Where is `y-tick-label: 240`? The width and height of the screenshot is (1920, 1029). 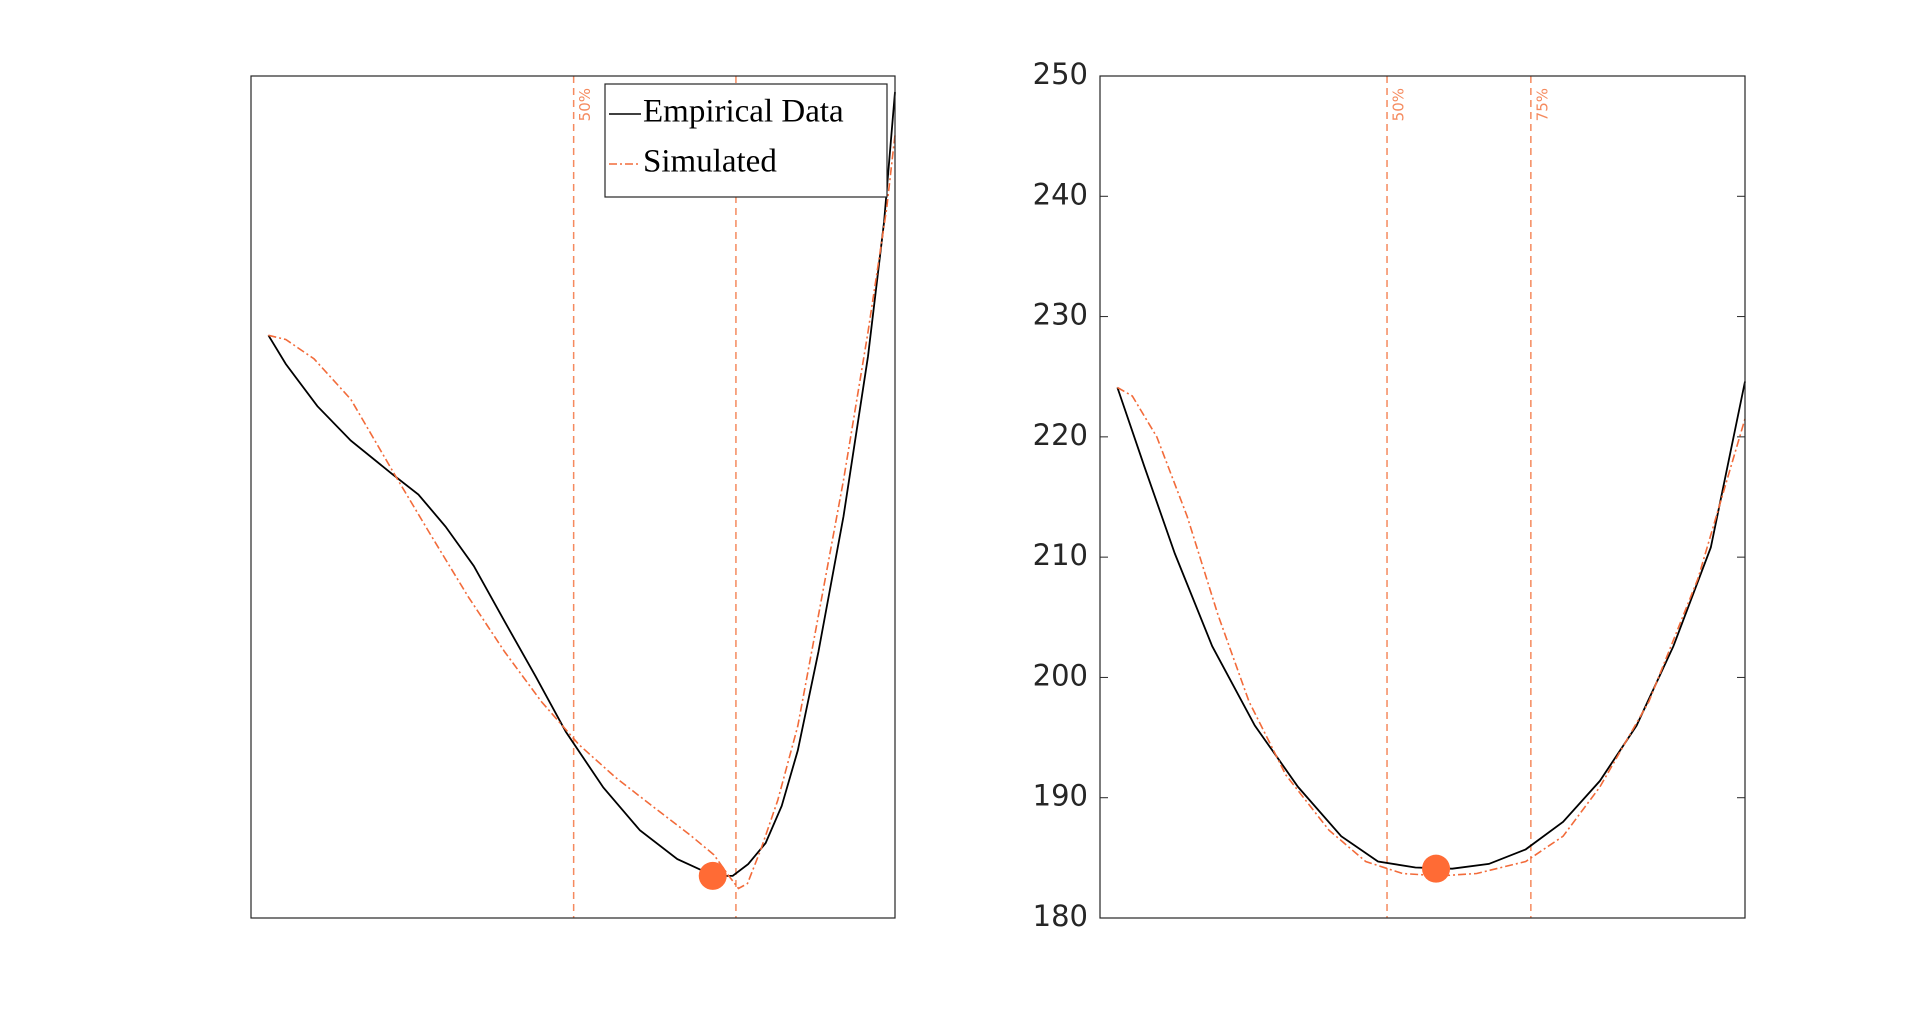
y-tick-label: 240 is located at coordinates (1060, 194).